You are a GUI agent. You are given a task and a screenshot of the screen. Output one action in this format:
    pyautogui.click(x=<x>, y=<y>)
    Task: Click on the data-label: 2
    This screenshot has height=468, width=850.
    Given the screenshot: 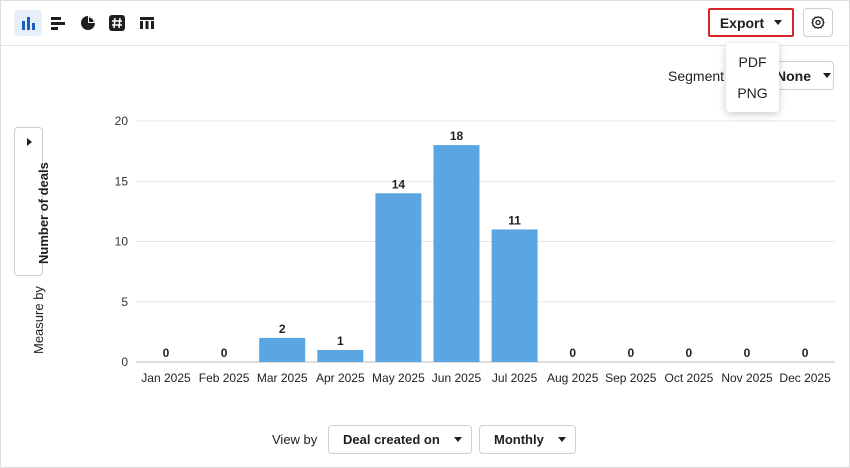 What is the action you would take?
    pyautogui.click(x=282, y=329)
    